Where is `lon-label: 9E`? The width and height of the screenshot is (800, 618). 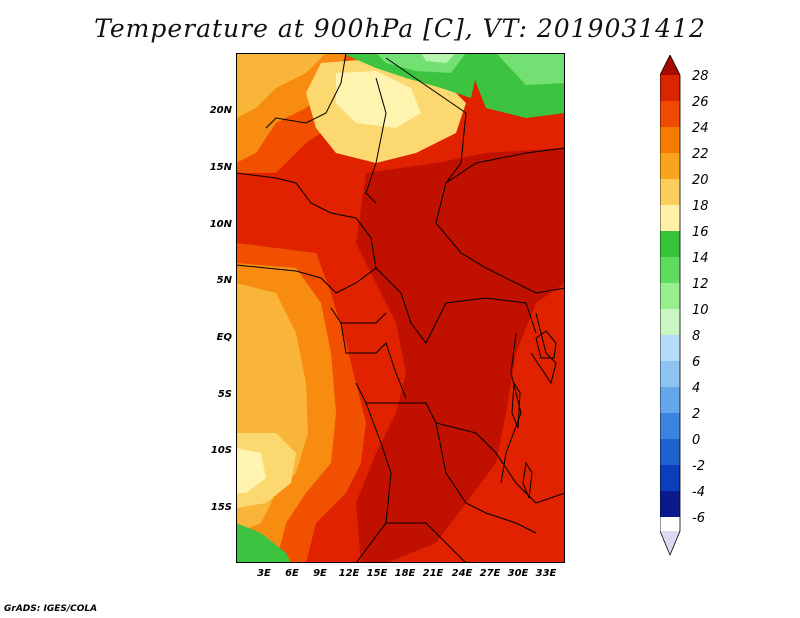 lon-label: 9E is located at coordinates (320, 573).